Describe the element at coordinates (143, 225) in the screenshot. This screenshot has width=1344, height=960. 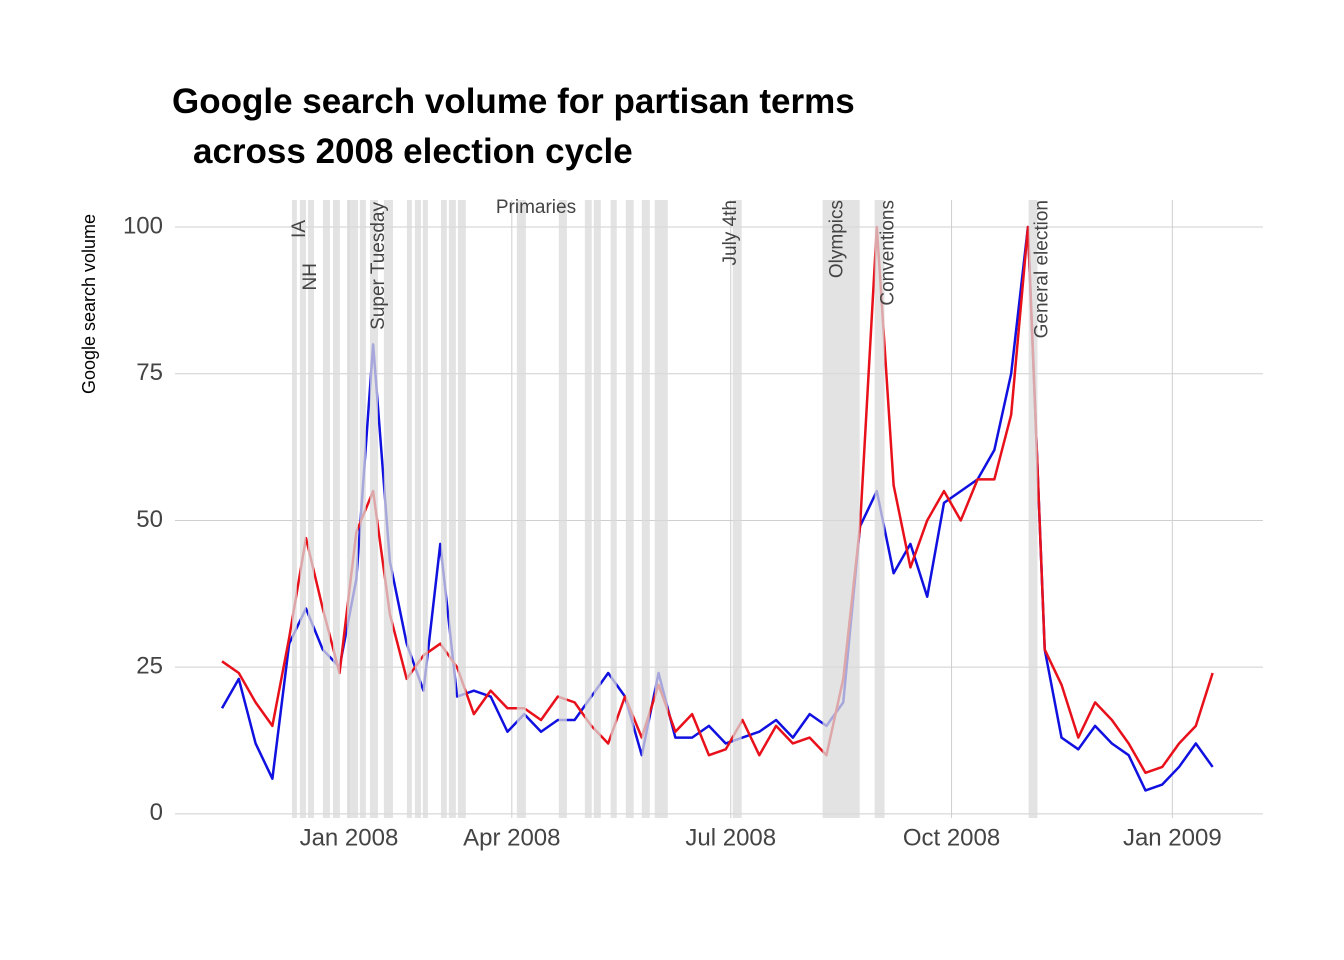
I see `y-tick-label: 100` at that location.